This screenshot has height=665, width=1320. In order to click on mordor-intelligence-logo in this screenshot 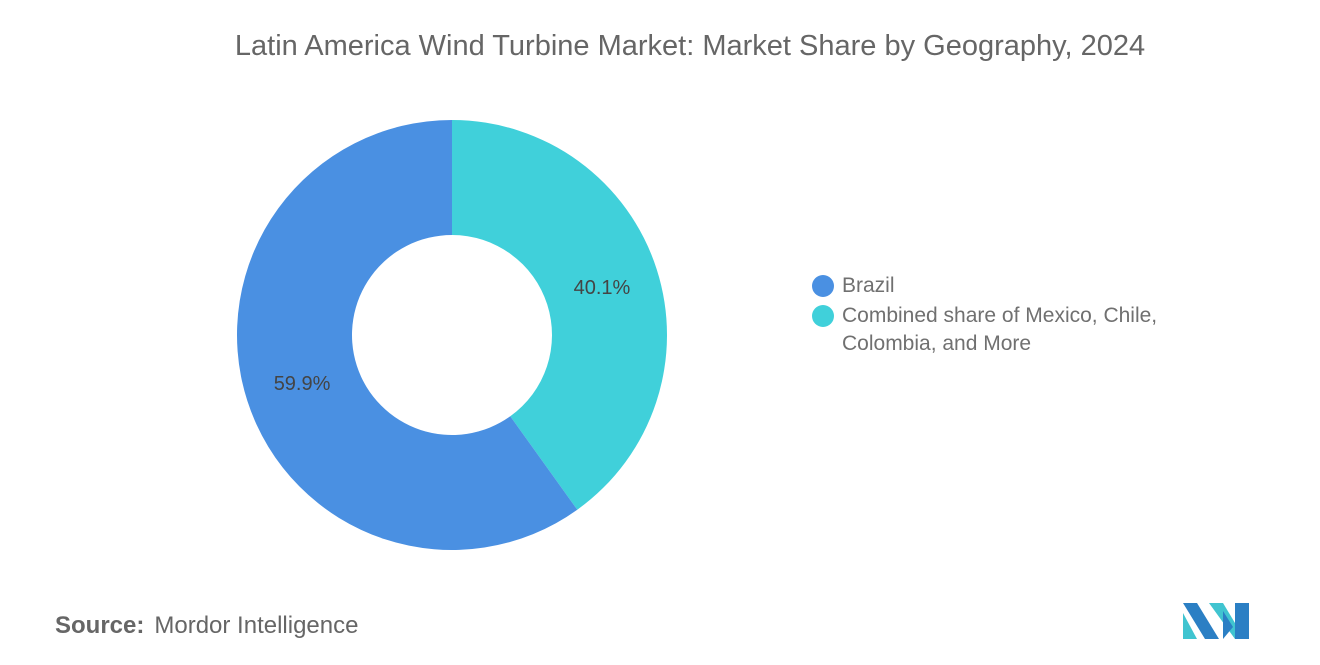, I will do `click(1216, 621)`.